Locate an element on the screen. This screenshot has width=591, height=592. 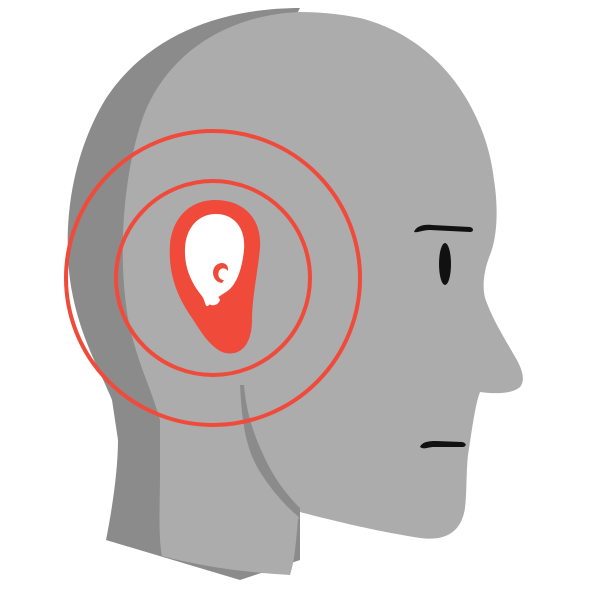
eyebrow is located at coordinates (443, 228).